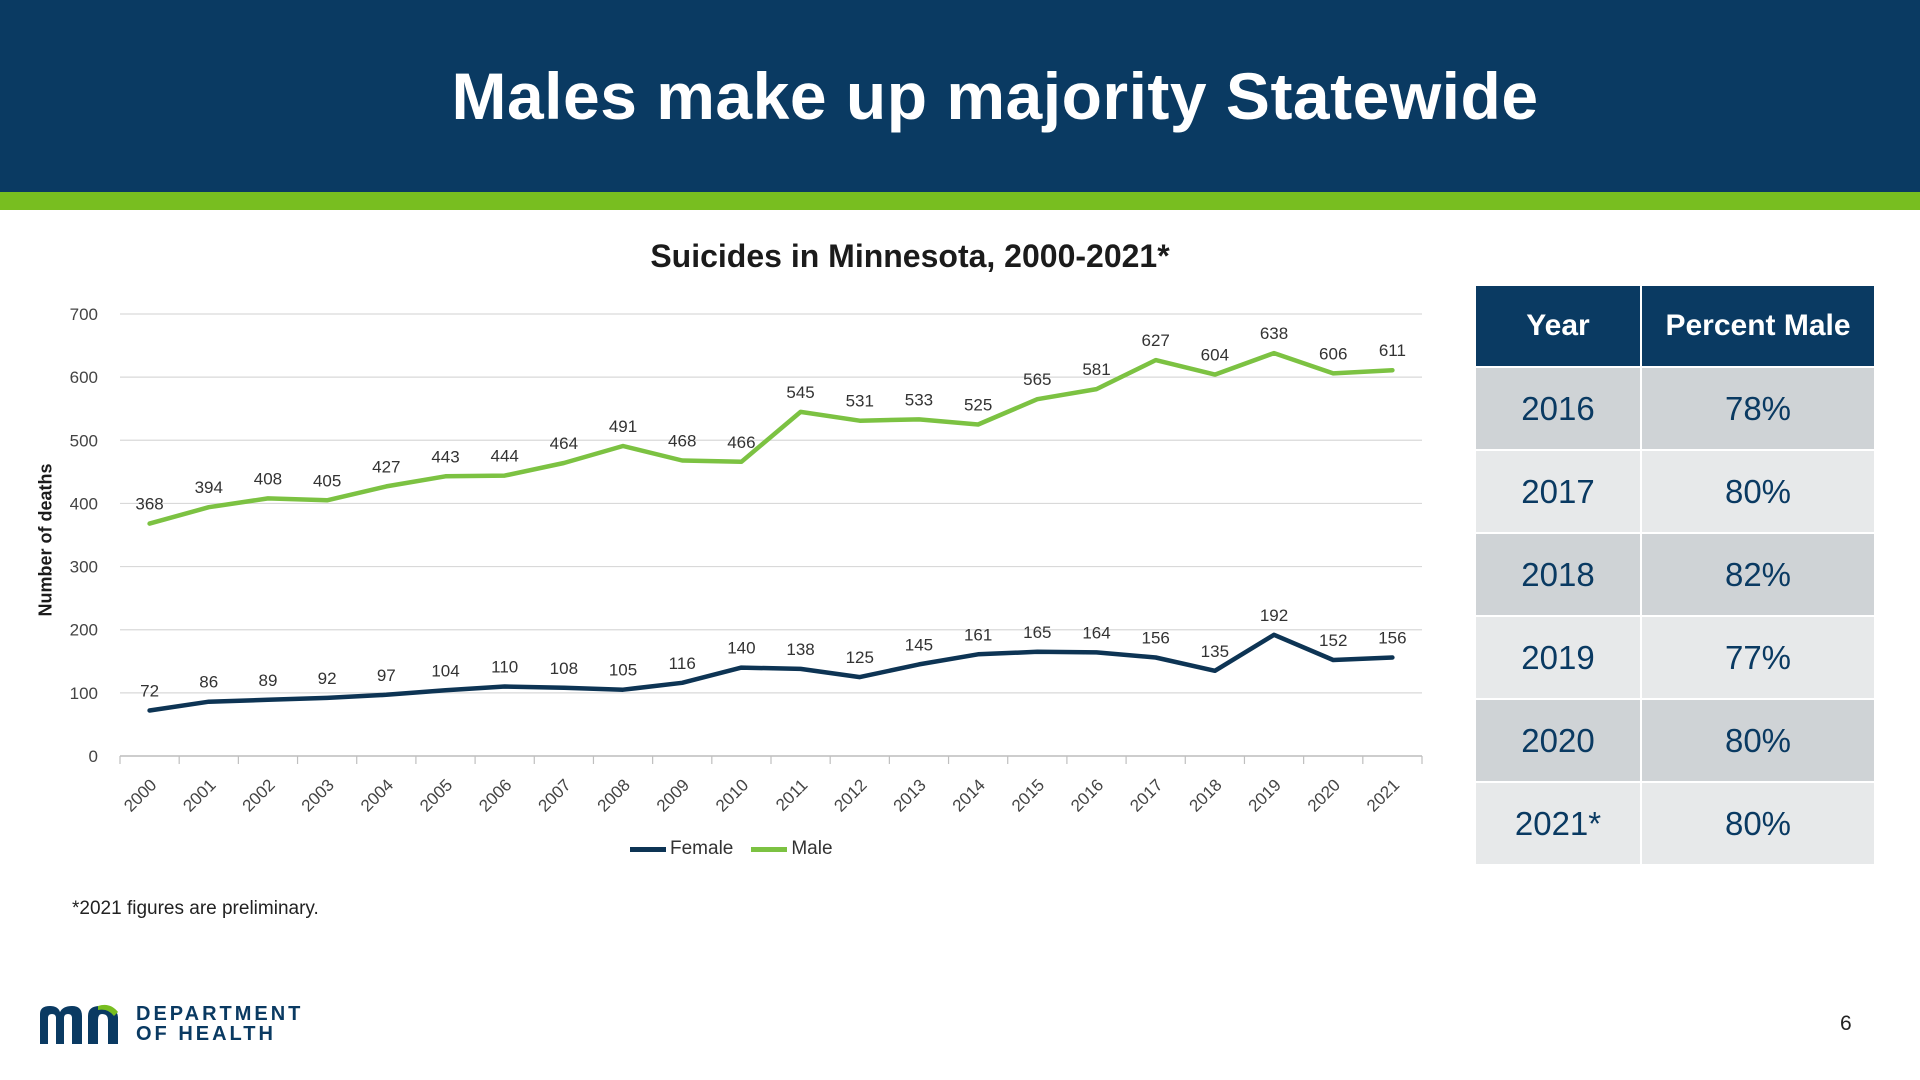 This screenshot has width=1920, height=1080. What do you see at coordinates (910, 795) in the screenshot?
I see `x-tick-label: 2013` at bounding box center [910, 795].